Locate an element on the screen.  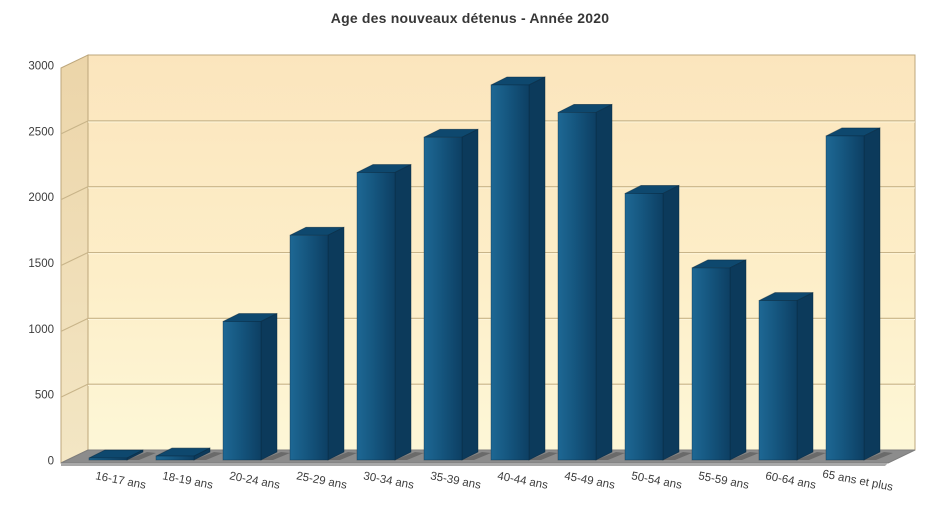
bar-55-59-ans is located at coordinates (725, 360).